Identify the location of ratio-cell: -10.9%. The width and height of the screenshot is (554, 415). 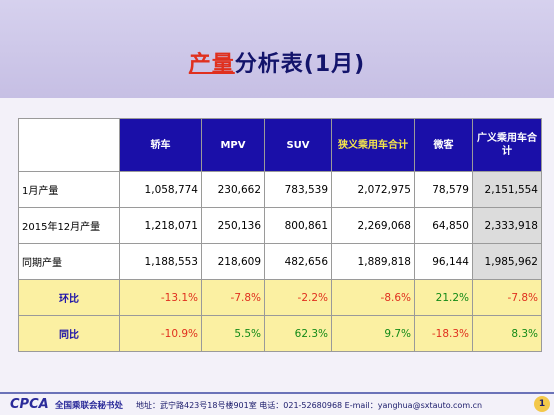
(160, 333).